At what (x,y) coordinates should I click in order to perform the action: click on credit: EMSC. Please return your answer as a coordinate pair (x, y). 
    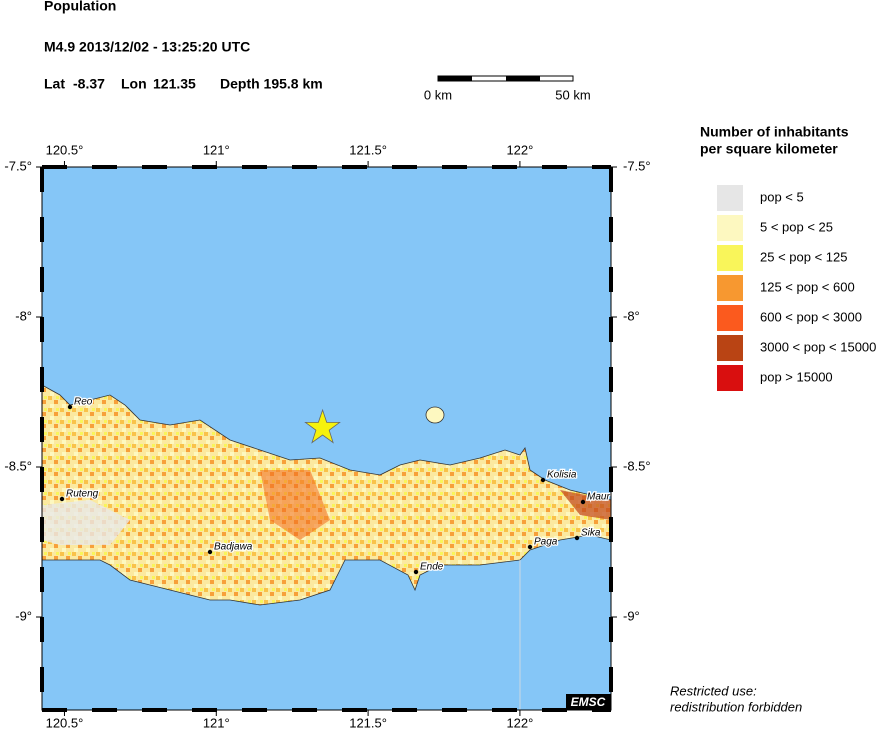
    Looking at the image, I should click on (588, 702).